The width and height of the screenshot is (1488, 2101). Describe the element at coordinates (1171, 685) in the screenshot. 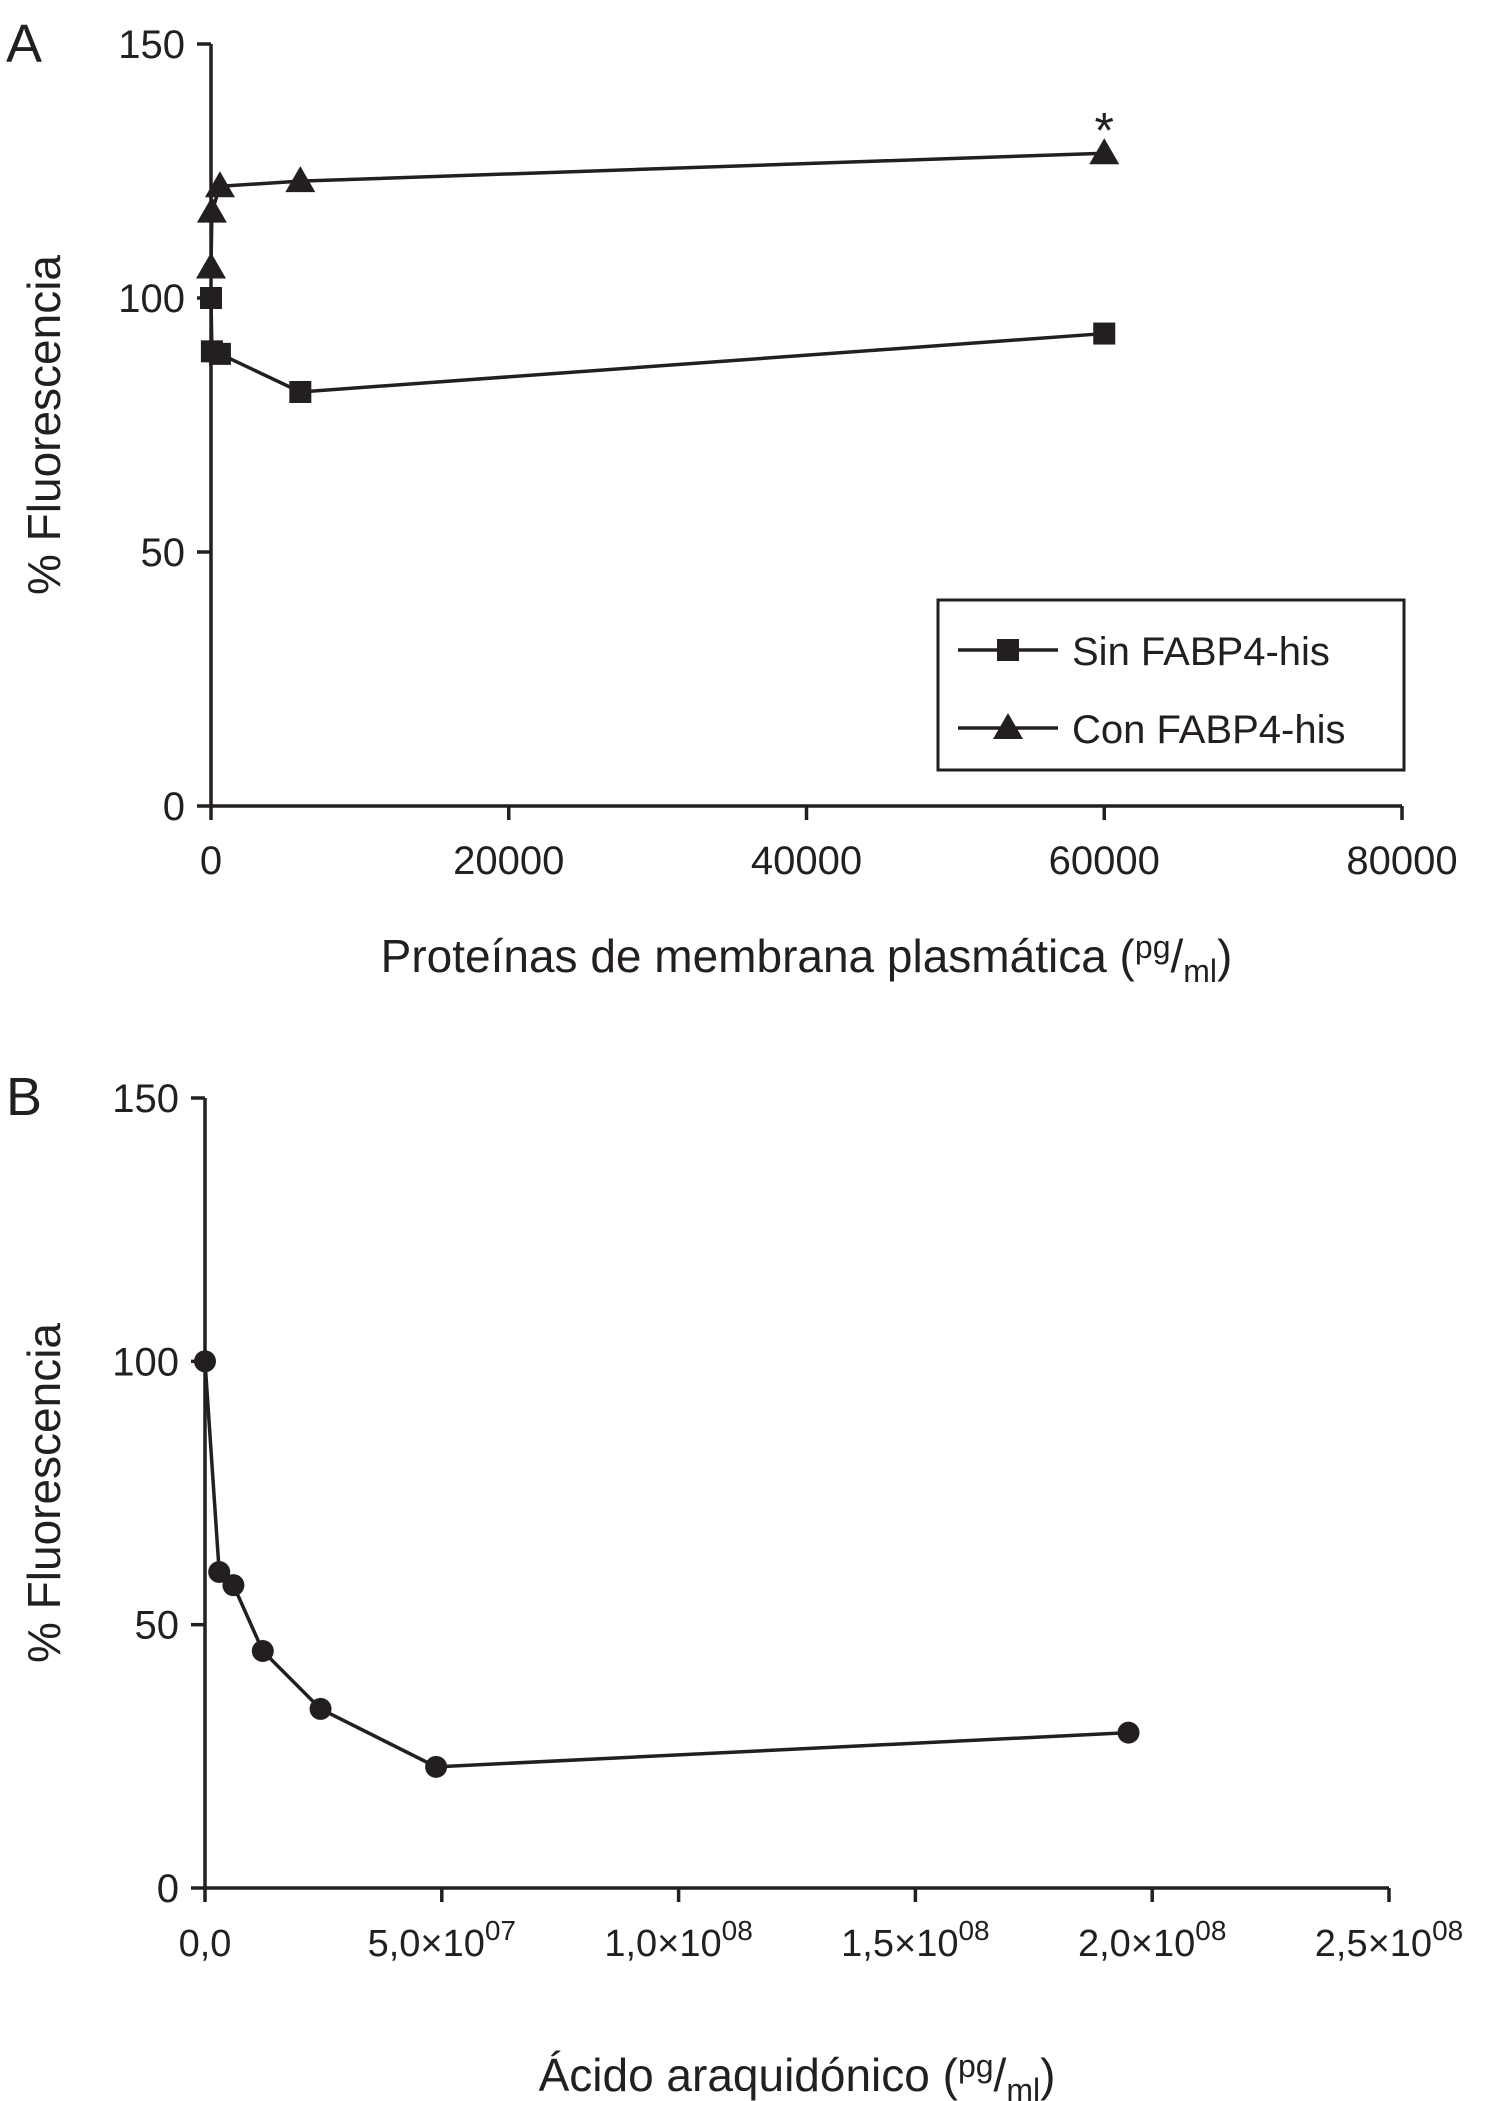

I see `legend-box` at that location.